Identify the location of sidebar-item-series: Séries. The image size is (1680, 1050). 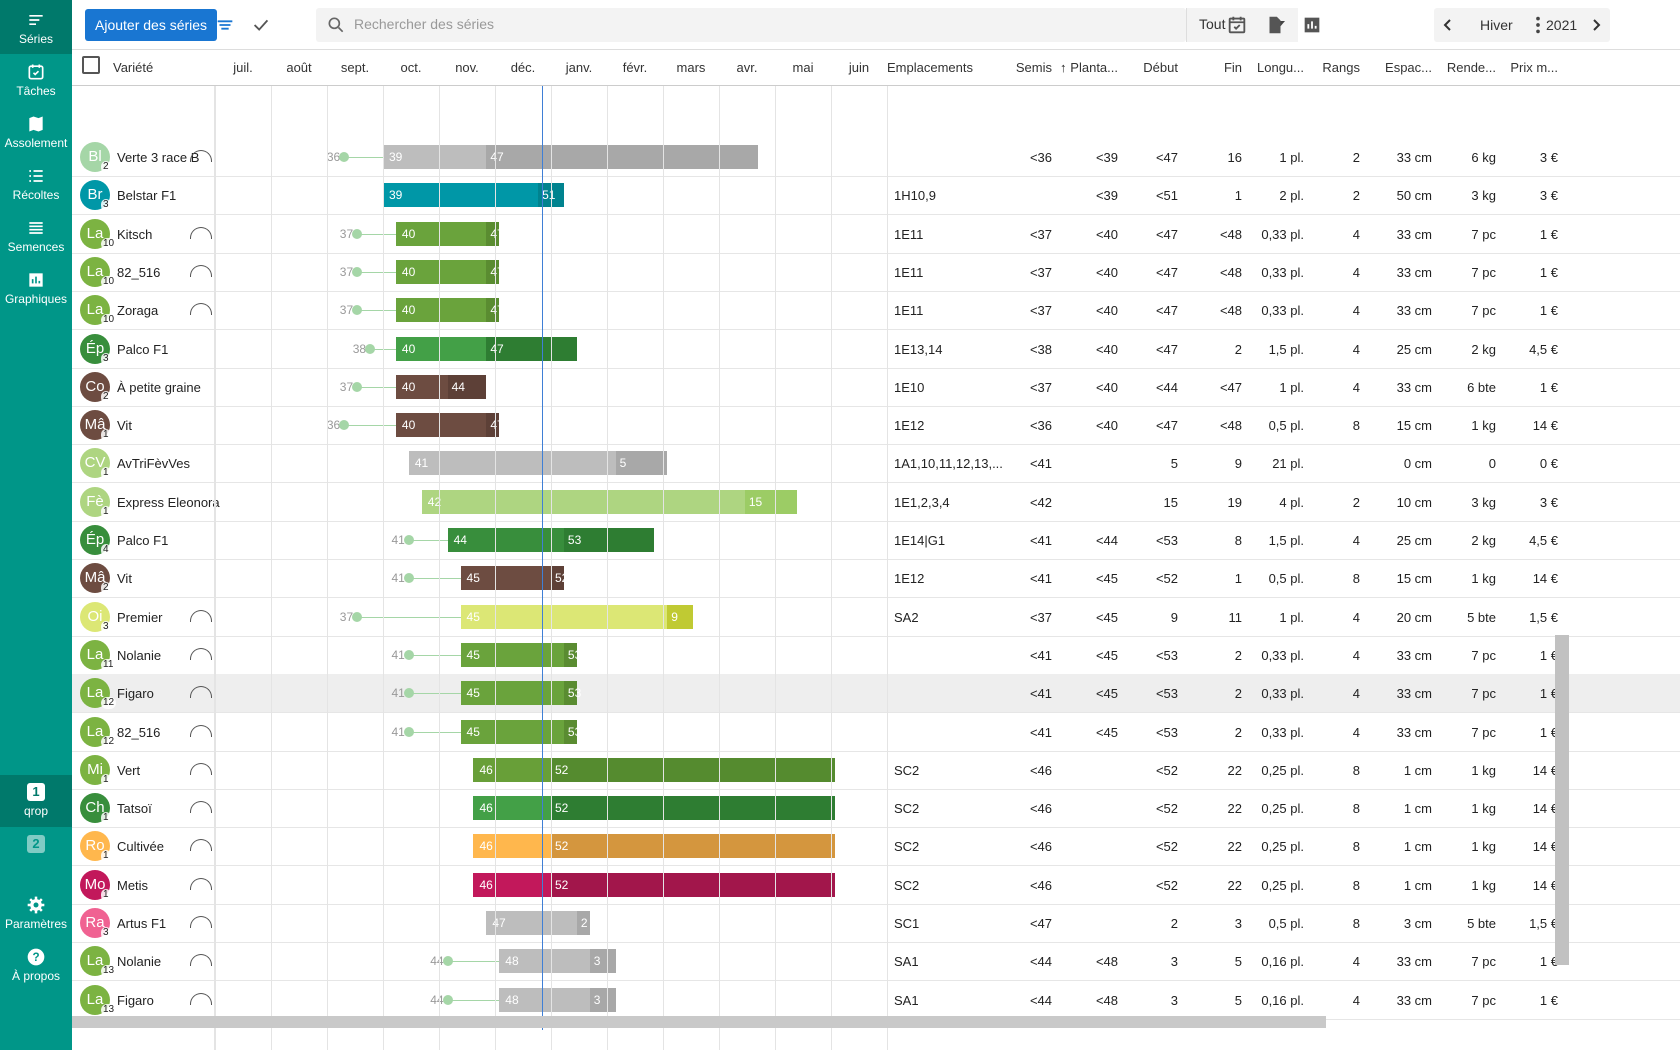
(36, 27).